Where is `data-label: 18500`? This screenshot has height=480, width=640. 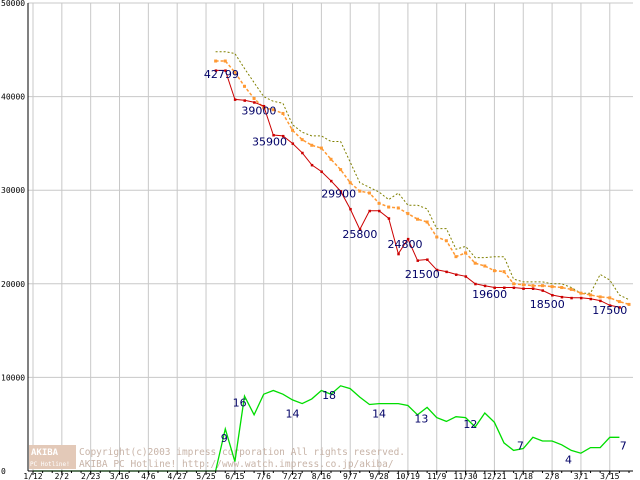
data-label: 18500 is located at coordinates (547, 304).